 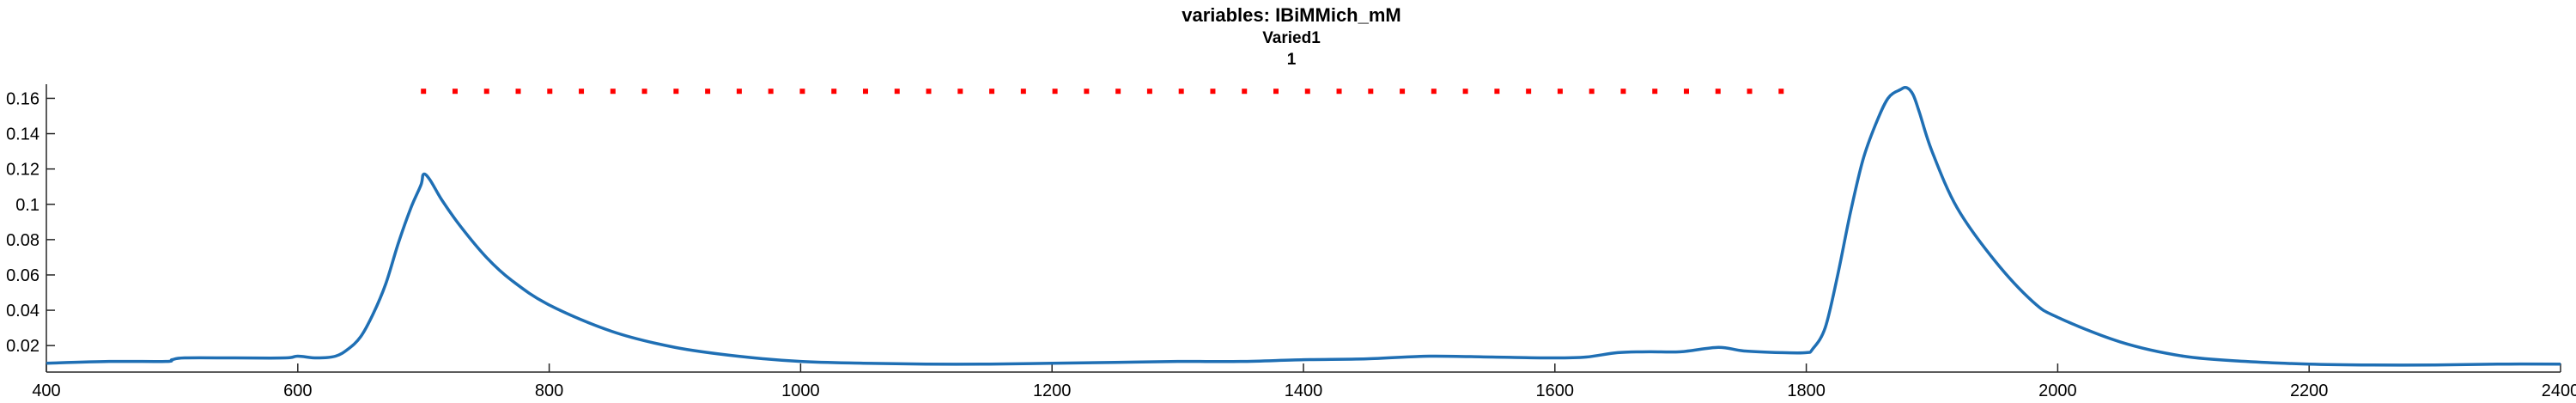 I want to click on x-tick-label: 1800, so click(x=1806, y=391).